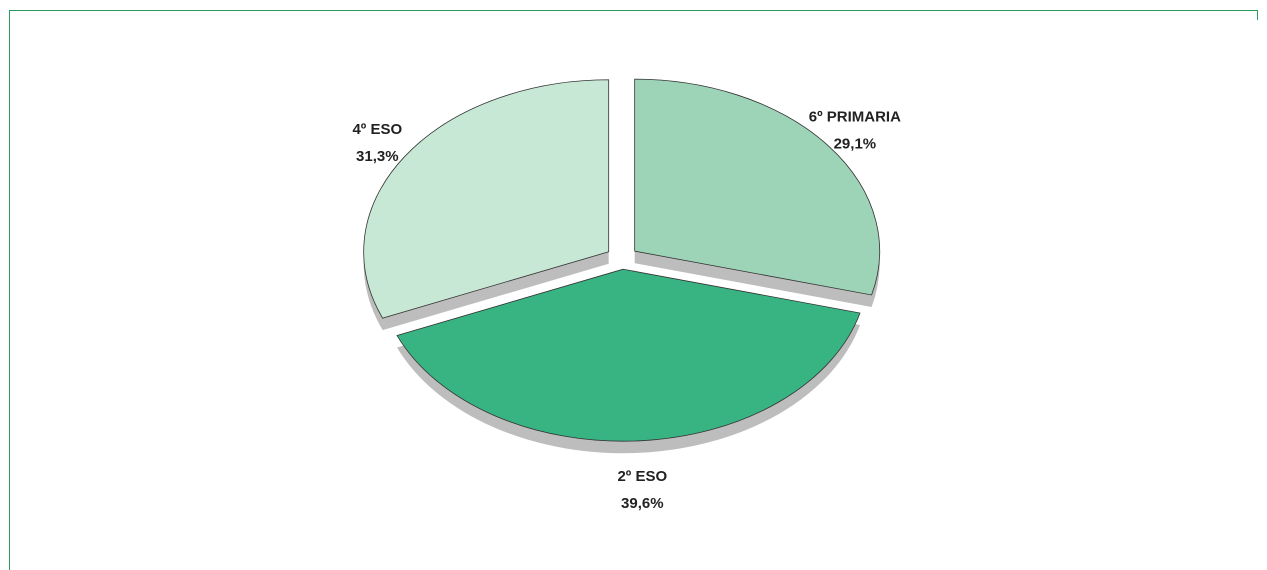 The height and width of the screenshot is (570, 1267). What do you see at coordinates (642, 476) in the screenshot?
I see `slice-label: 2º ESO` at bounding box center [642, 476].